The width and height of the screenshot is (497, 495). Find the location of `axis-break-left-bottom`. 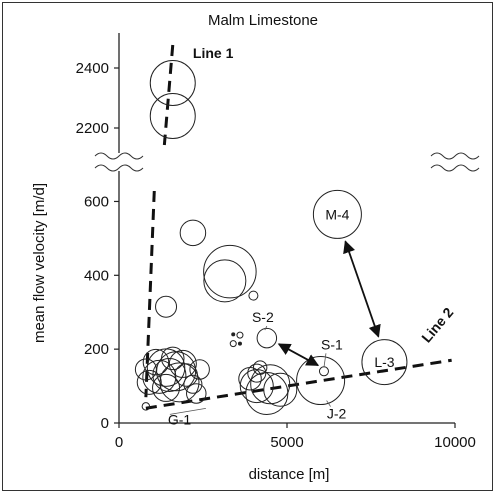

axis-break-left-bottom is located at coordinates (119, 168).